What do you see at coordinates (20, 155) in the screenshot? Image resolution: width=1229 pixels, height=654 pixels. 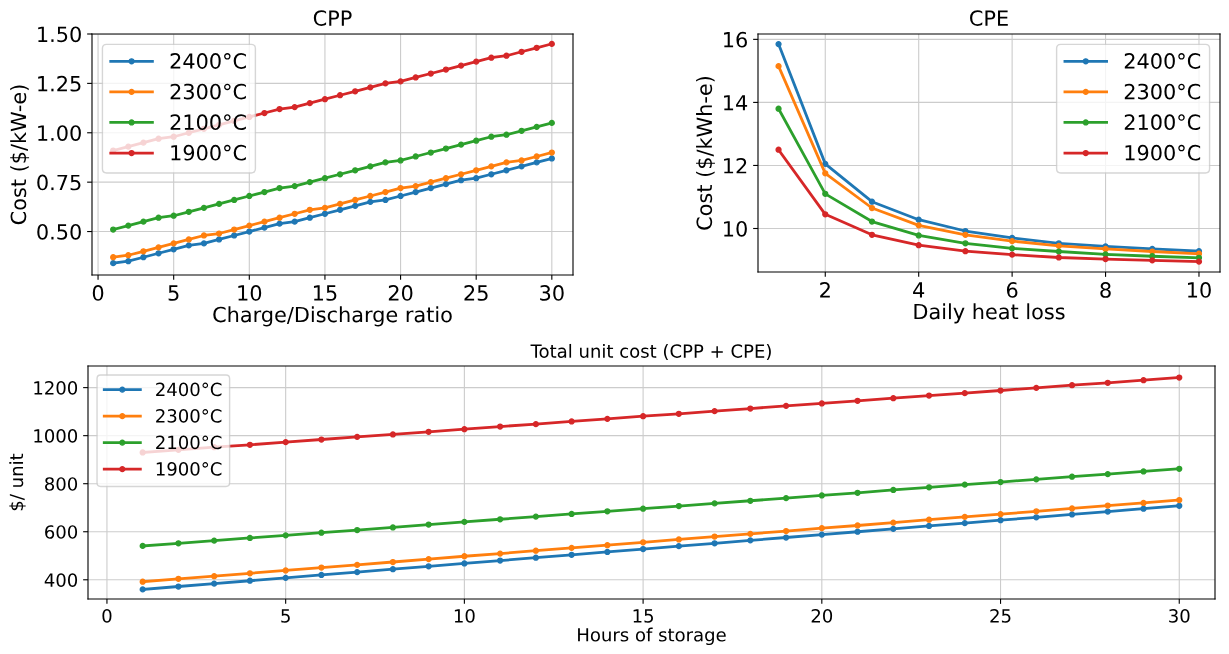 I see `y-axis-title: Cost ($/kW-e)` at bounding box center [20, 155].